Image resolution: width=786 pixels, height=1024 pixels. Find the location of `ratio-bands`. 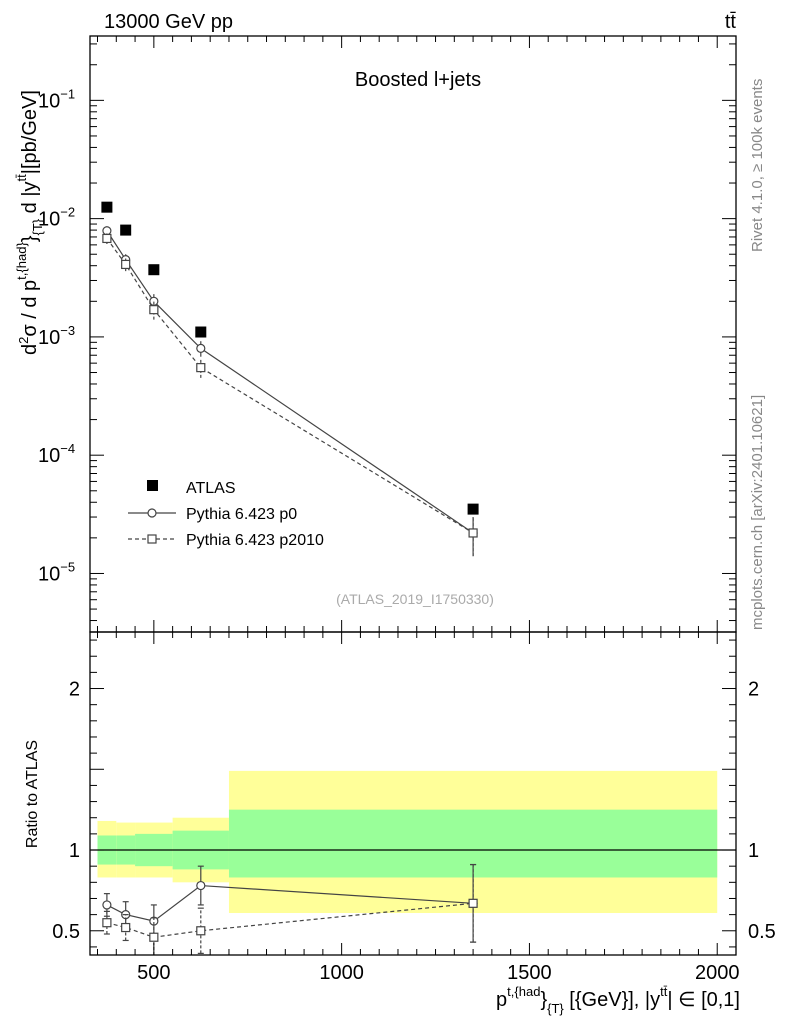

ratio-bands is located at coordinates (407, 842).